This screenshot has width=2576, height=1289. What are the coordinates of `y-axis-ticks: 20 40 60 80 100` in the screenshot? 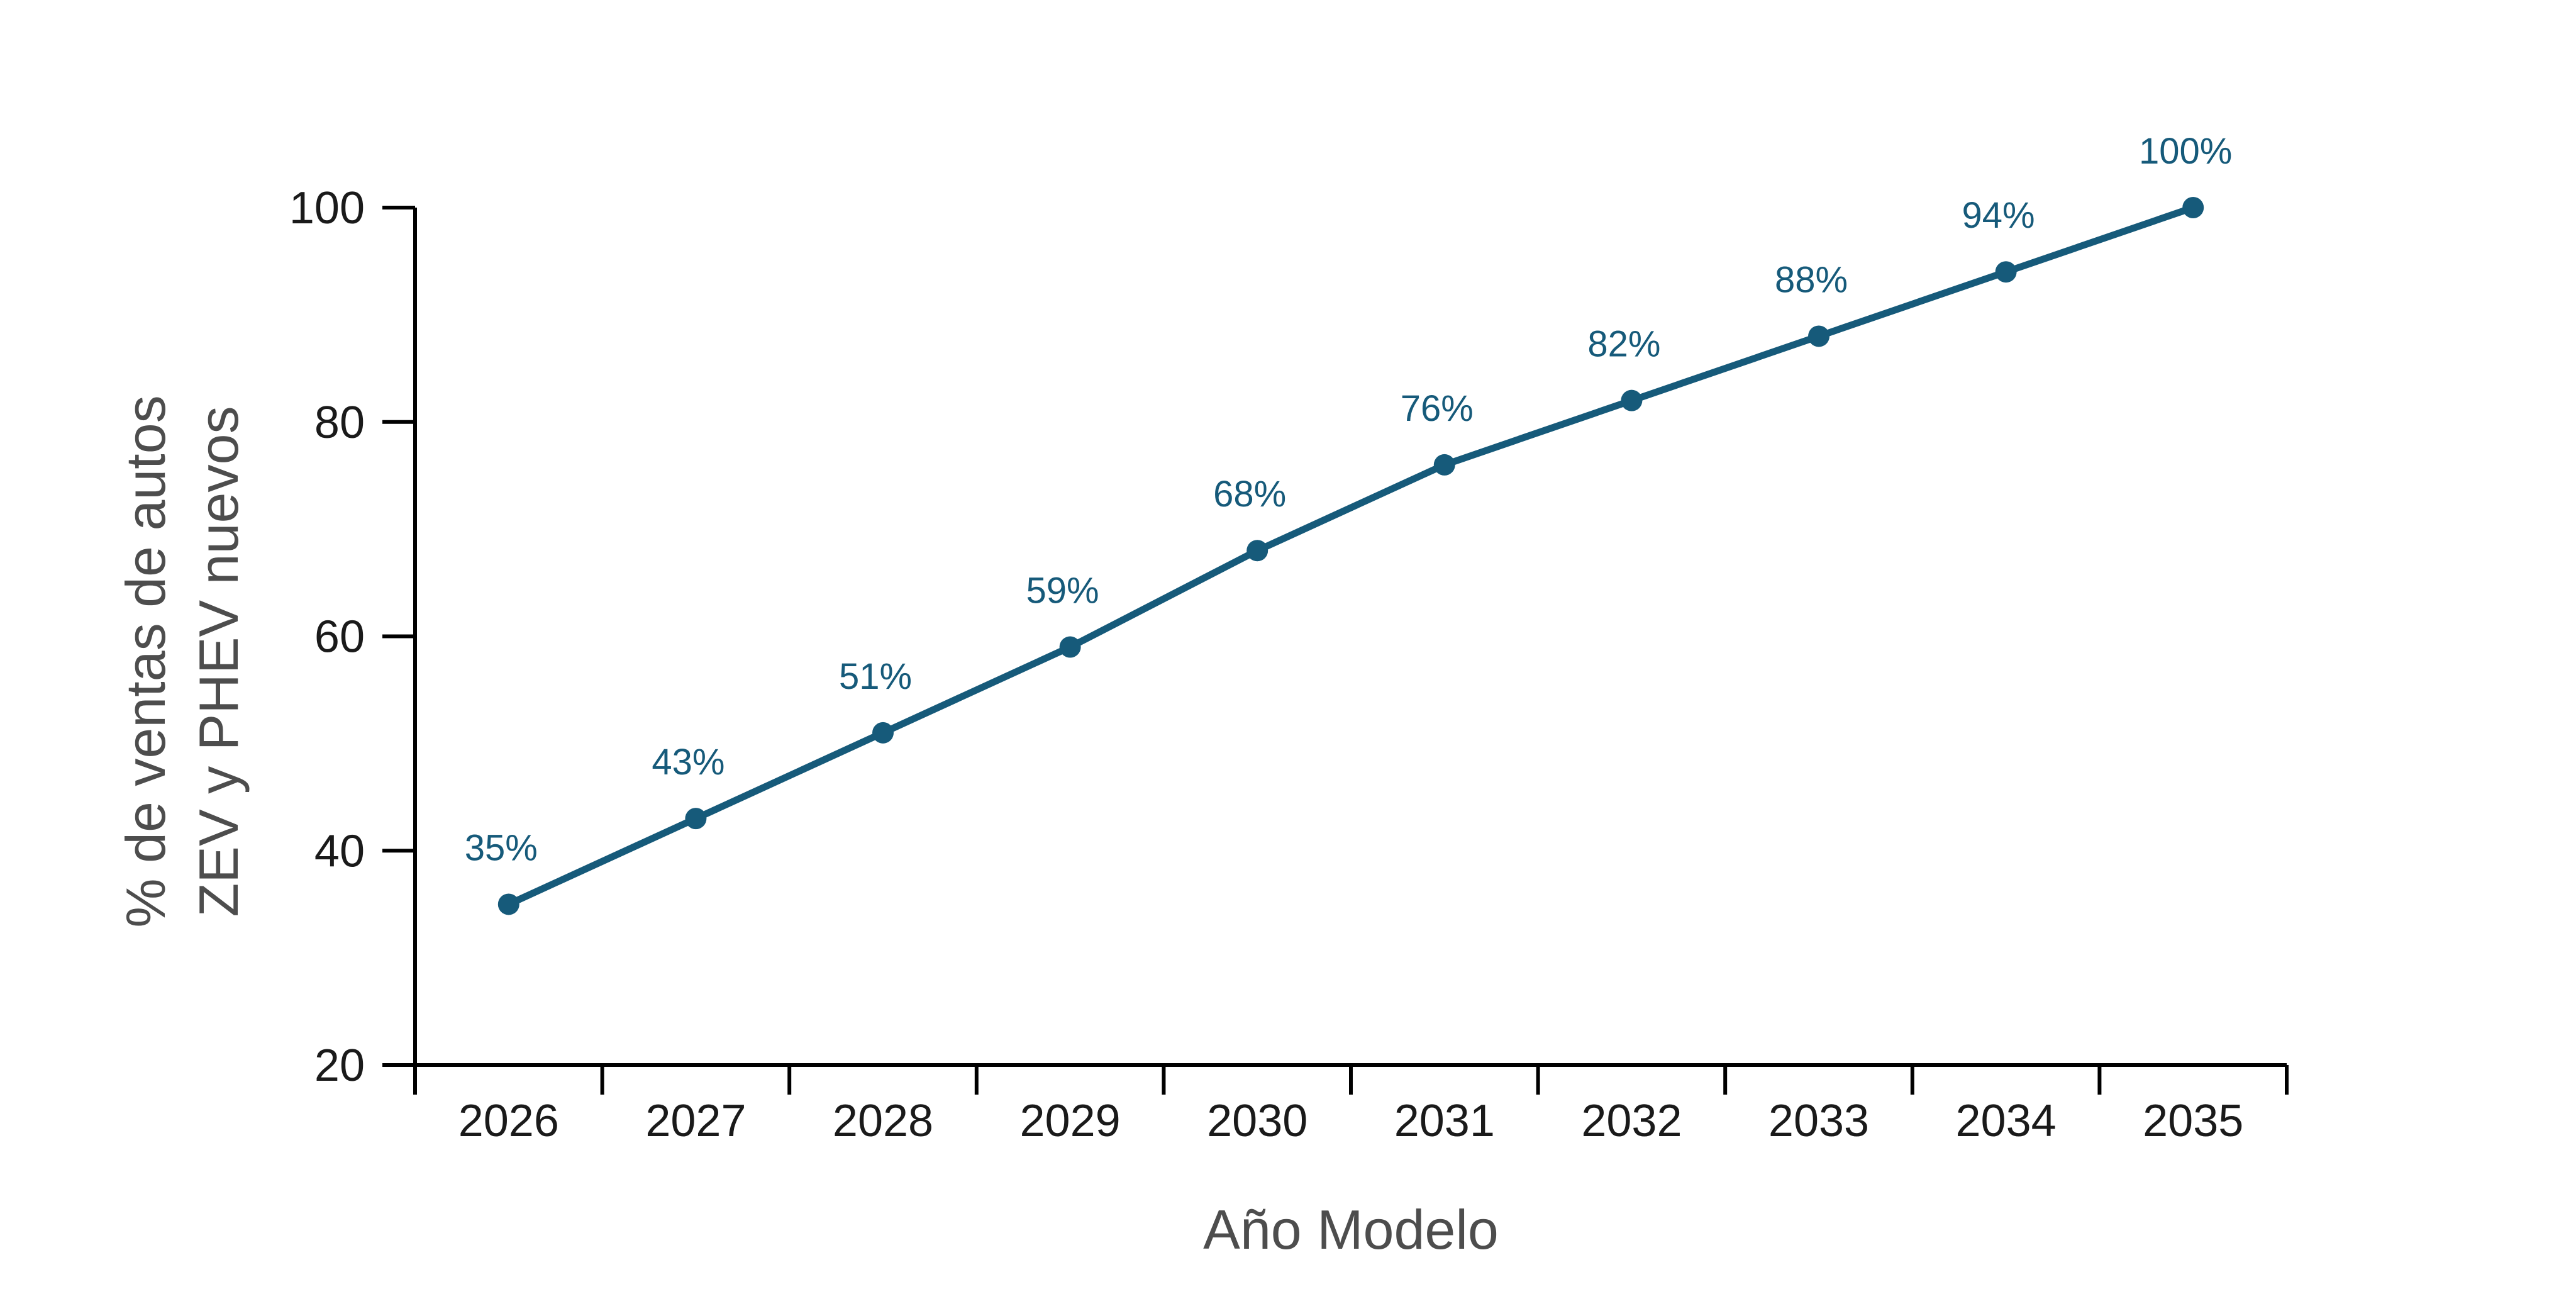 It's located at (352, 637).